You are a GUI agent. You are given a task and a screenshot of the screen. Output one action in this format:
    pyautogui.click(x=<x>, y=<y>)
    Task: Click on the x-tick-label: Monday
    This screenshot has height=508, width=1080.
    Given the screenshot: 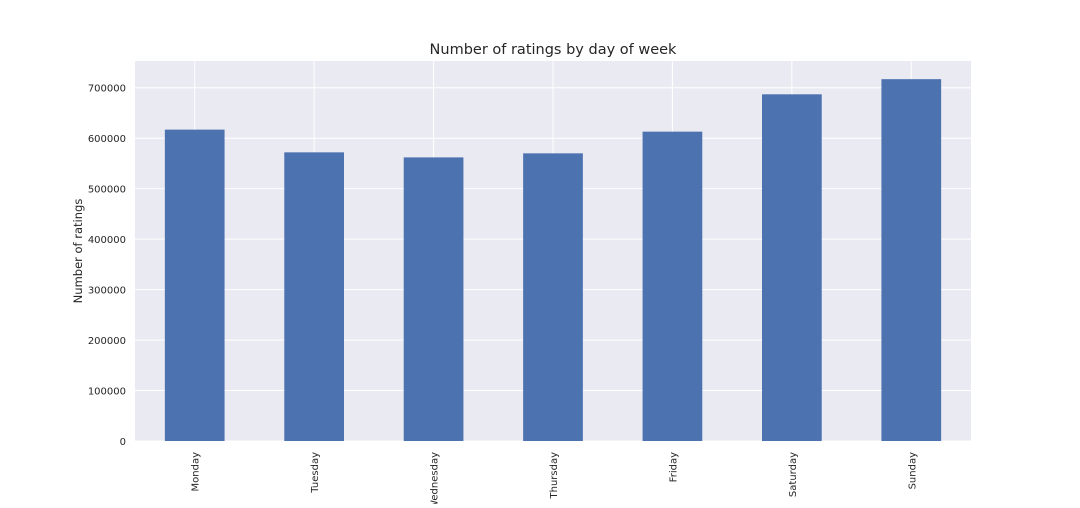 What is the action you would take?
    pyautogui.click(x=196, y=472)
    